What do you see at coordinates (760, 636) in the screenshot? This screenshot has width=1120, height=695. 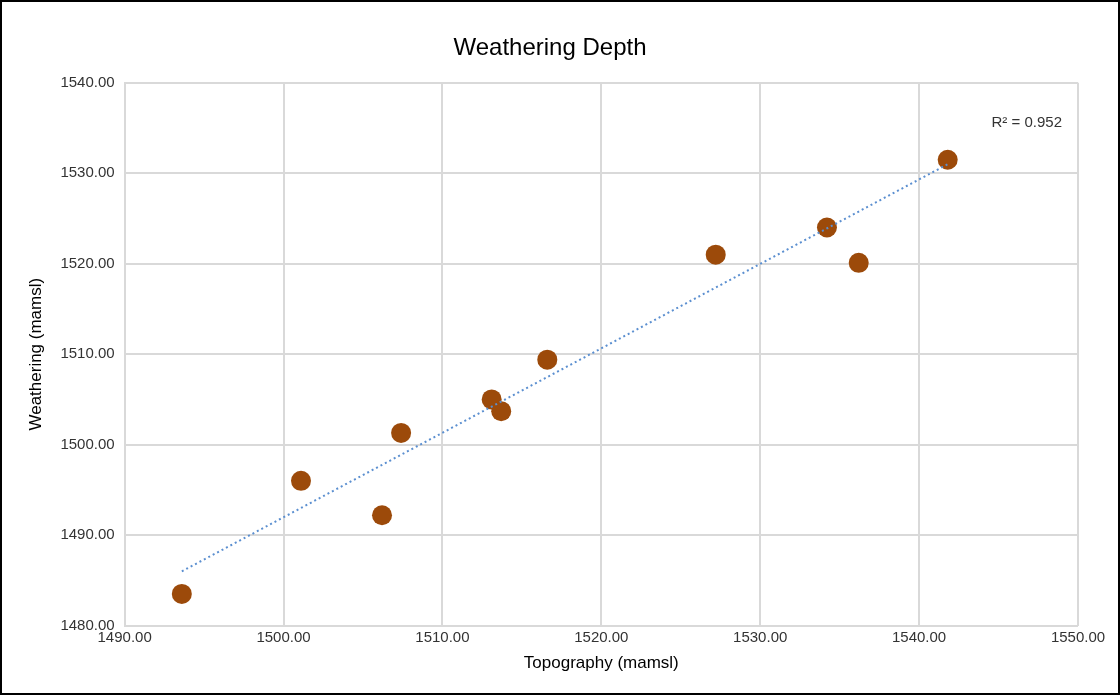 I see `x-tick-label: 1530.00` at bounding box center [760, 636].